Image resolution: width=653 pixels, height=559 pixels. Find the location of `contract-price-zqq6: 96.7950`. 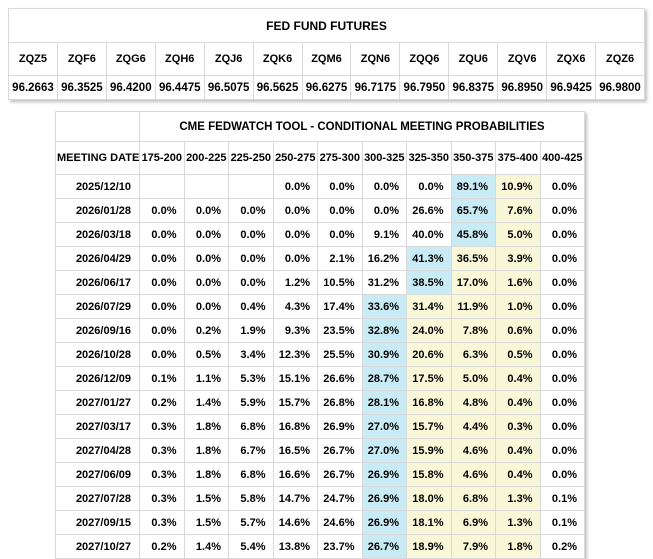

contract-price-zqq6: 96.7950 is located at coordinates (424, 87).